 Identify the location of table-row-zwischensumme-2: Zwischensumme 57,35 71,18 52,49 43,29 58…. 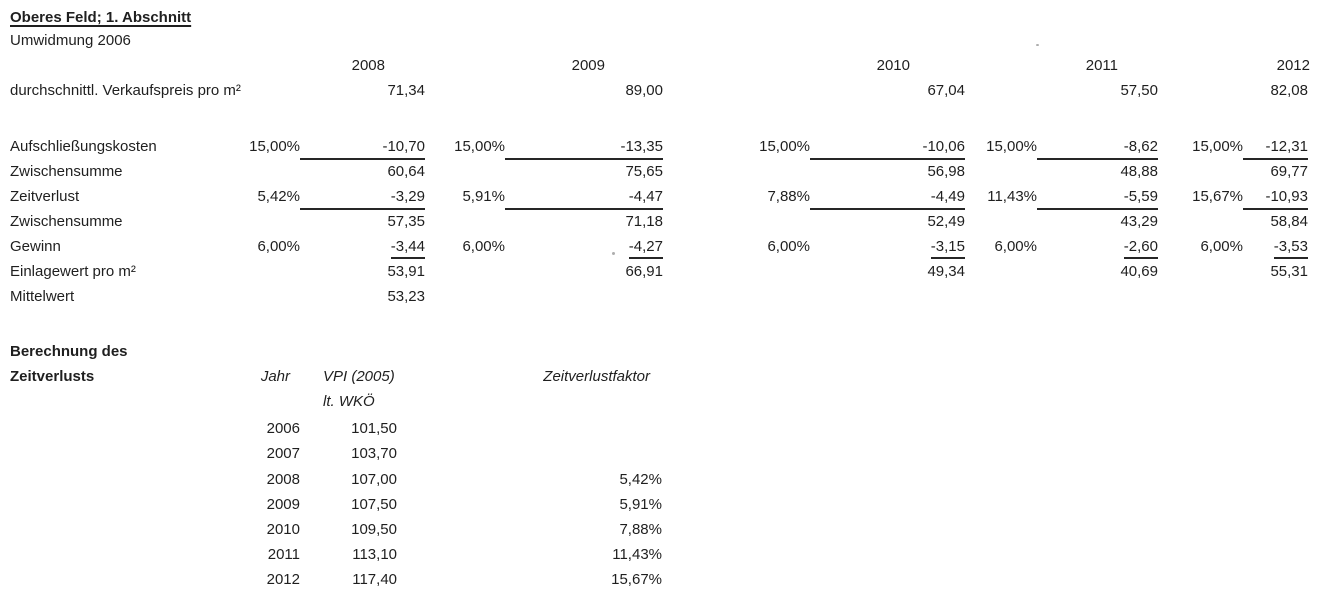
(664, 223).